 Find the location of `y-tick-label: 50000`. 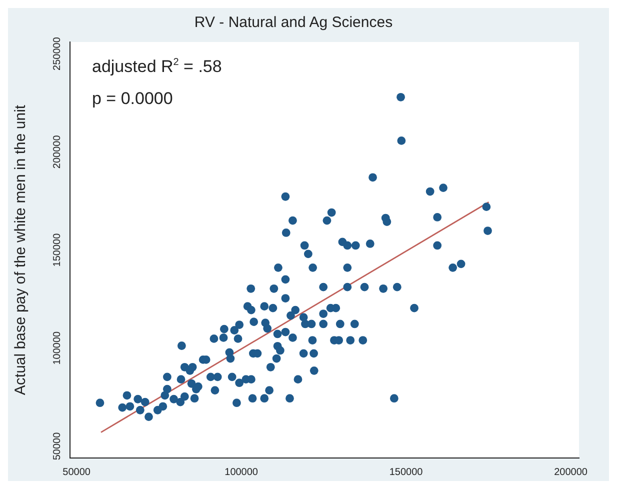

y-tick-label: 50000 is located at coordinates (57, 446).